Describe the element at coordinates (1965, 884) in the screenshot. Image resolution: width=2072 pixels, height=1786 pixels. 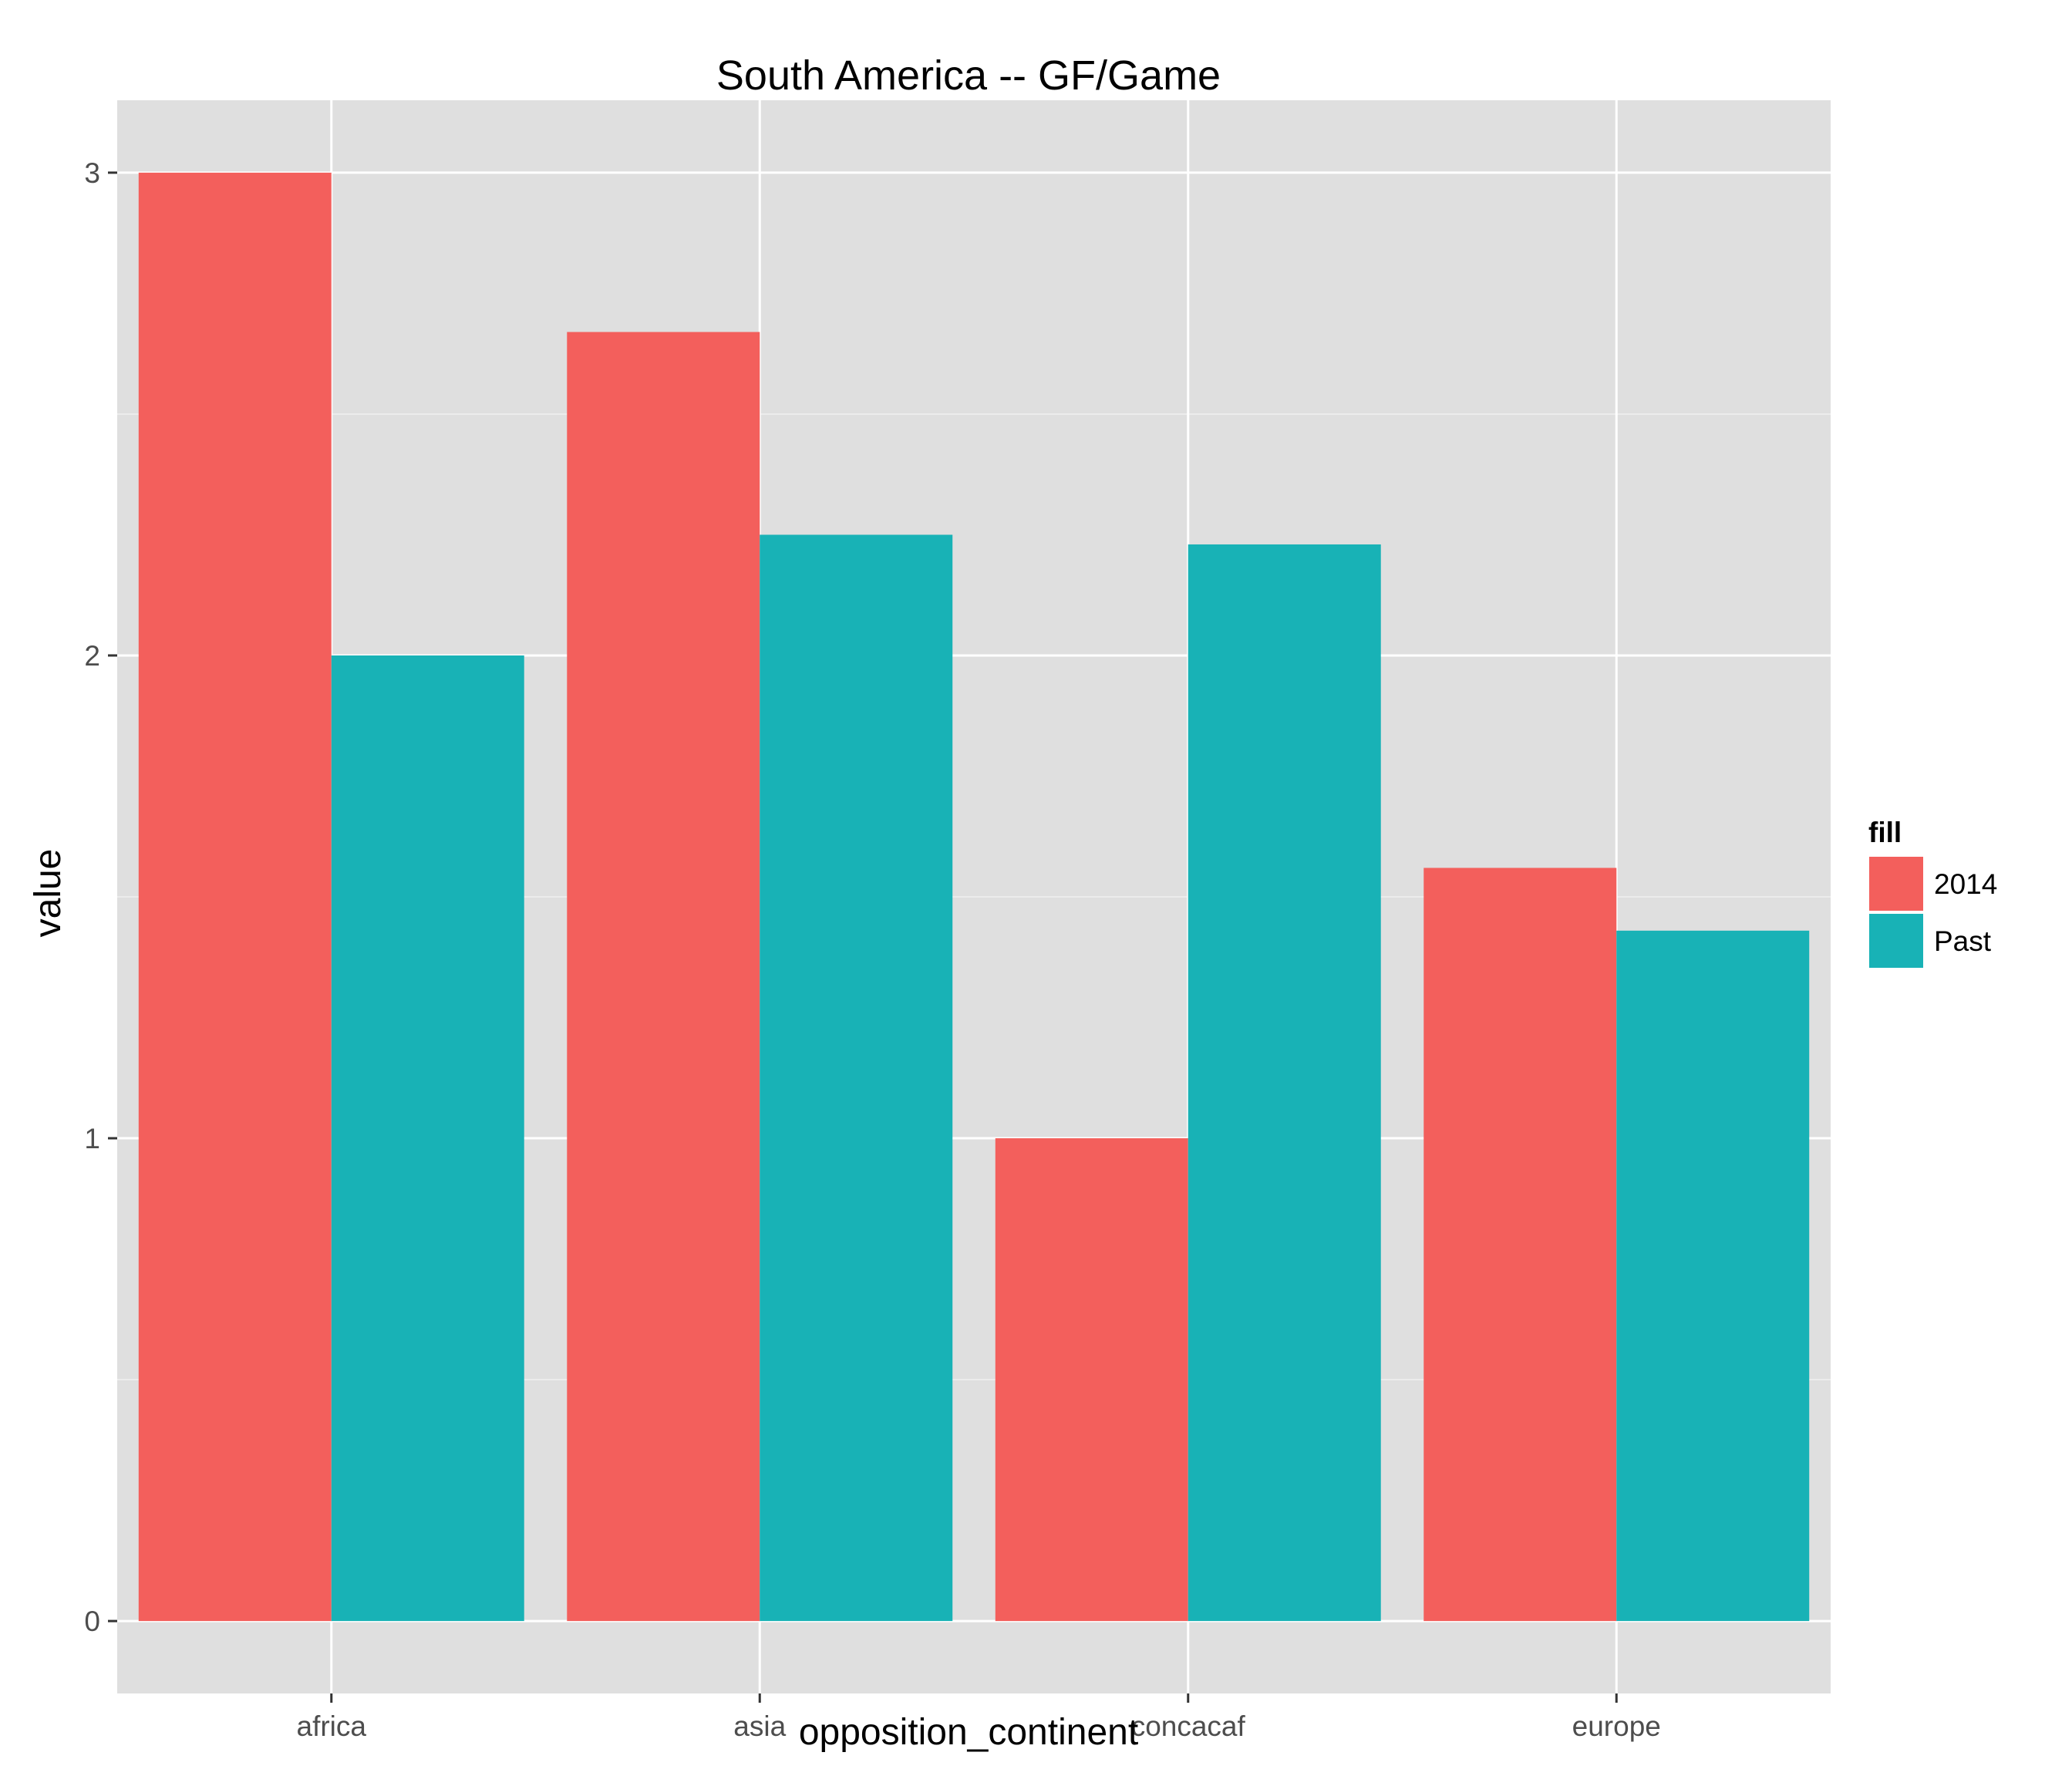
I see `legend-label-2014: 2014` at that location.